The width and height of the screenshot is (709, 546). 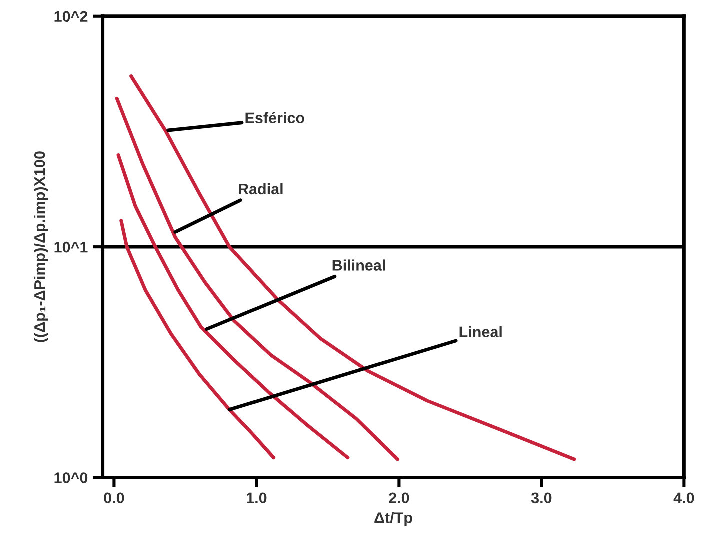 I want to click on annotation: Lineal, so click(x=481, y=332).